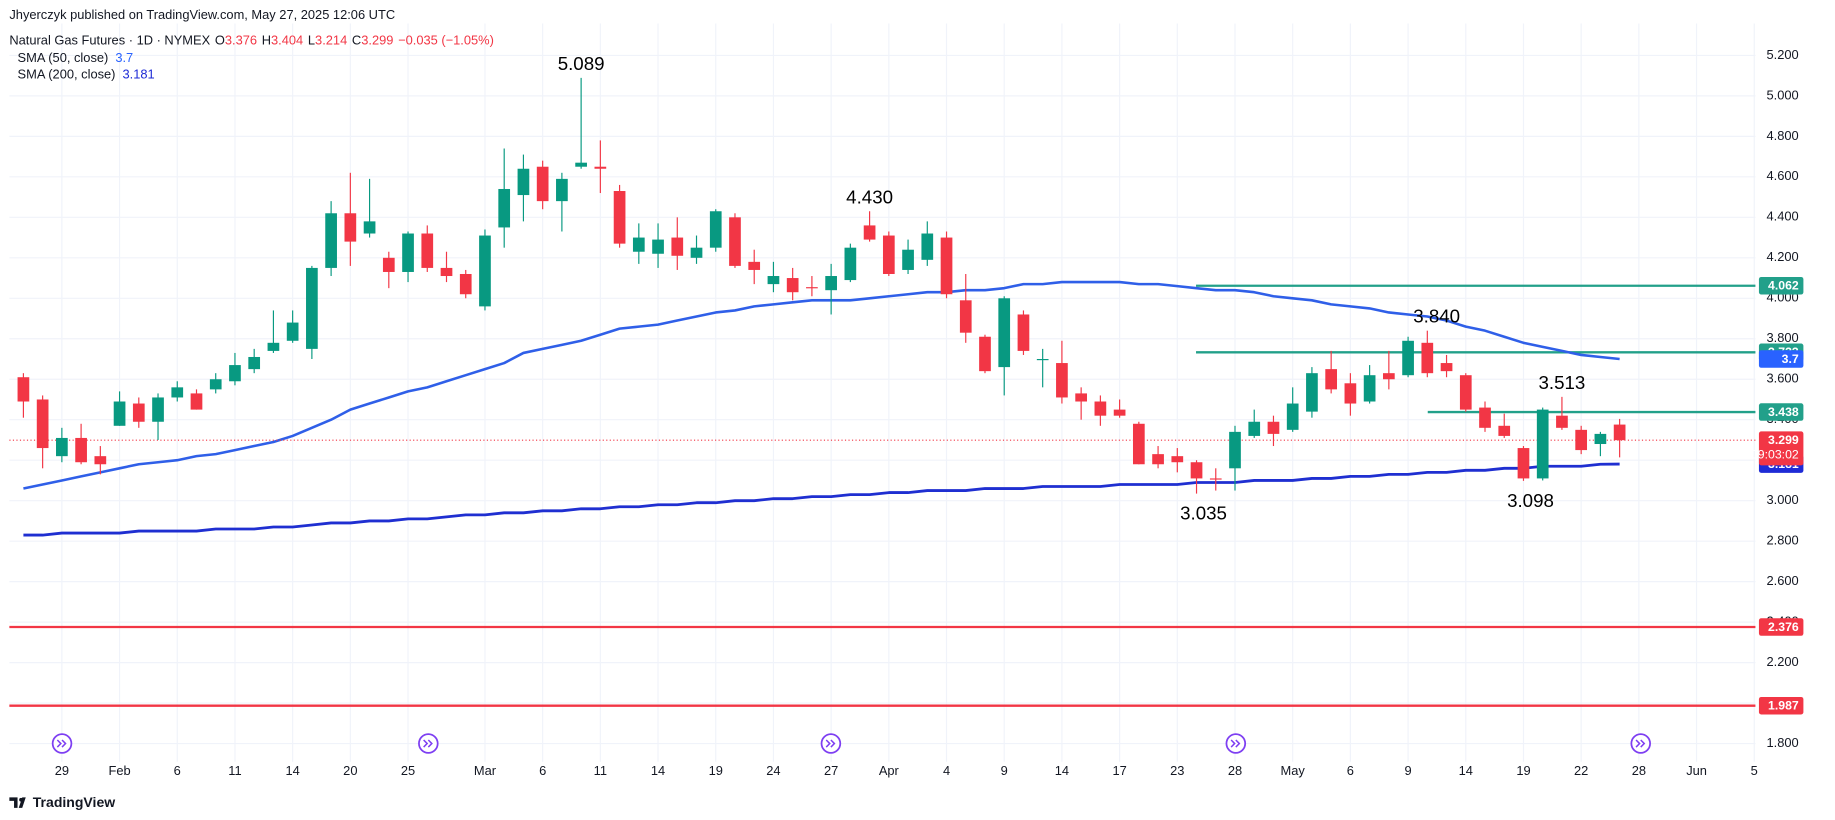  Describe the element at coordinates (234, 770) in the screenshot. I see `x-tick-label: 11` at that location.